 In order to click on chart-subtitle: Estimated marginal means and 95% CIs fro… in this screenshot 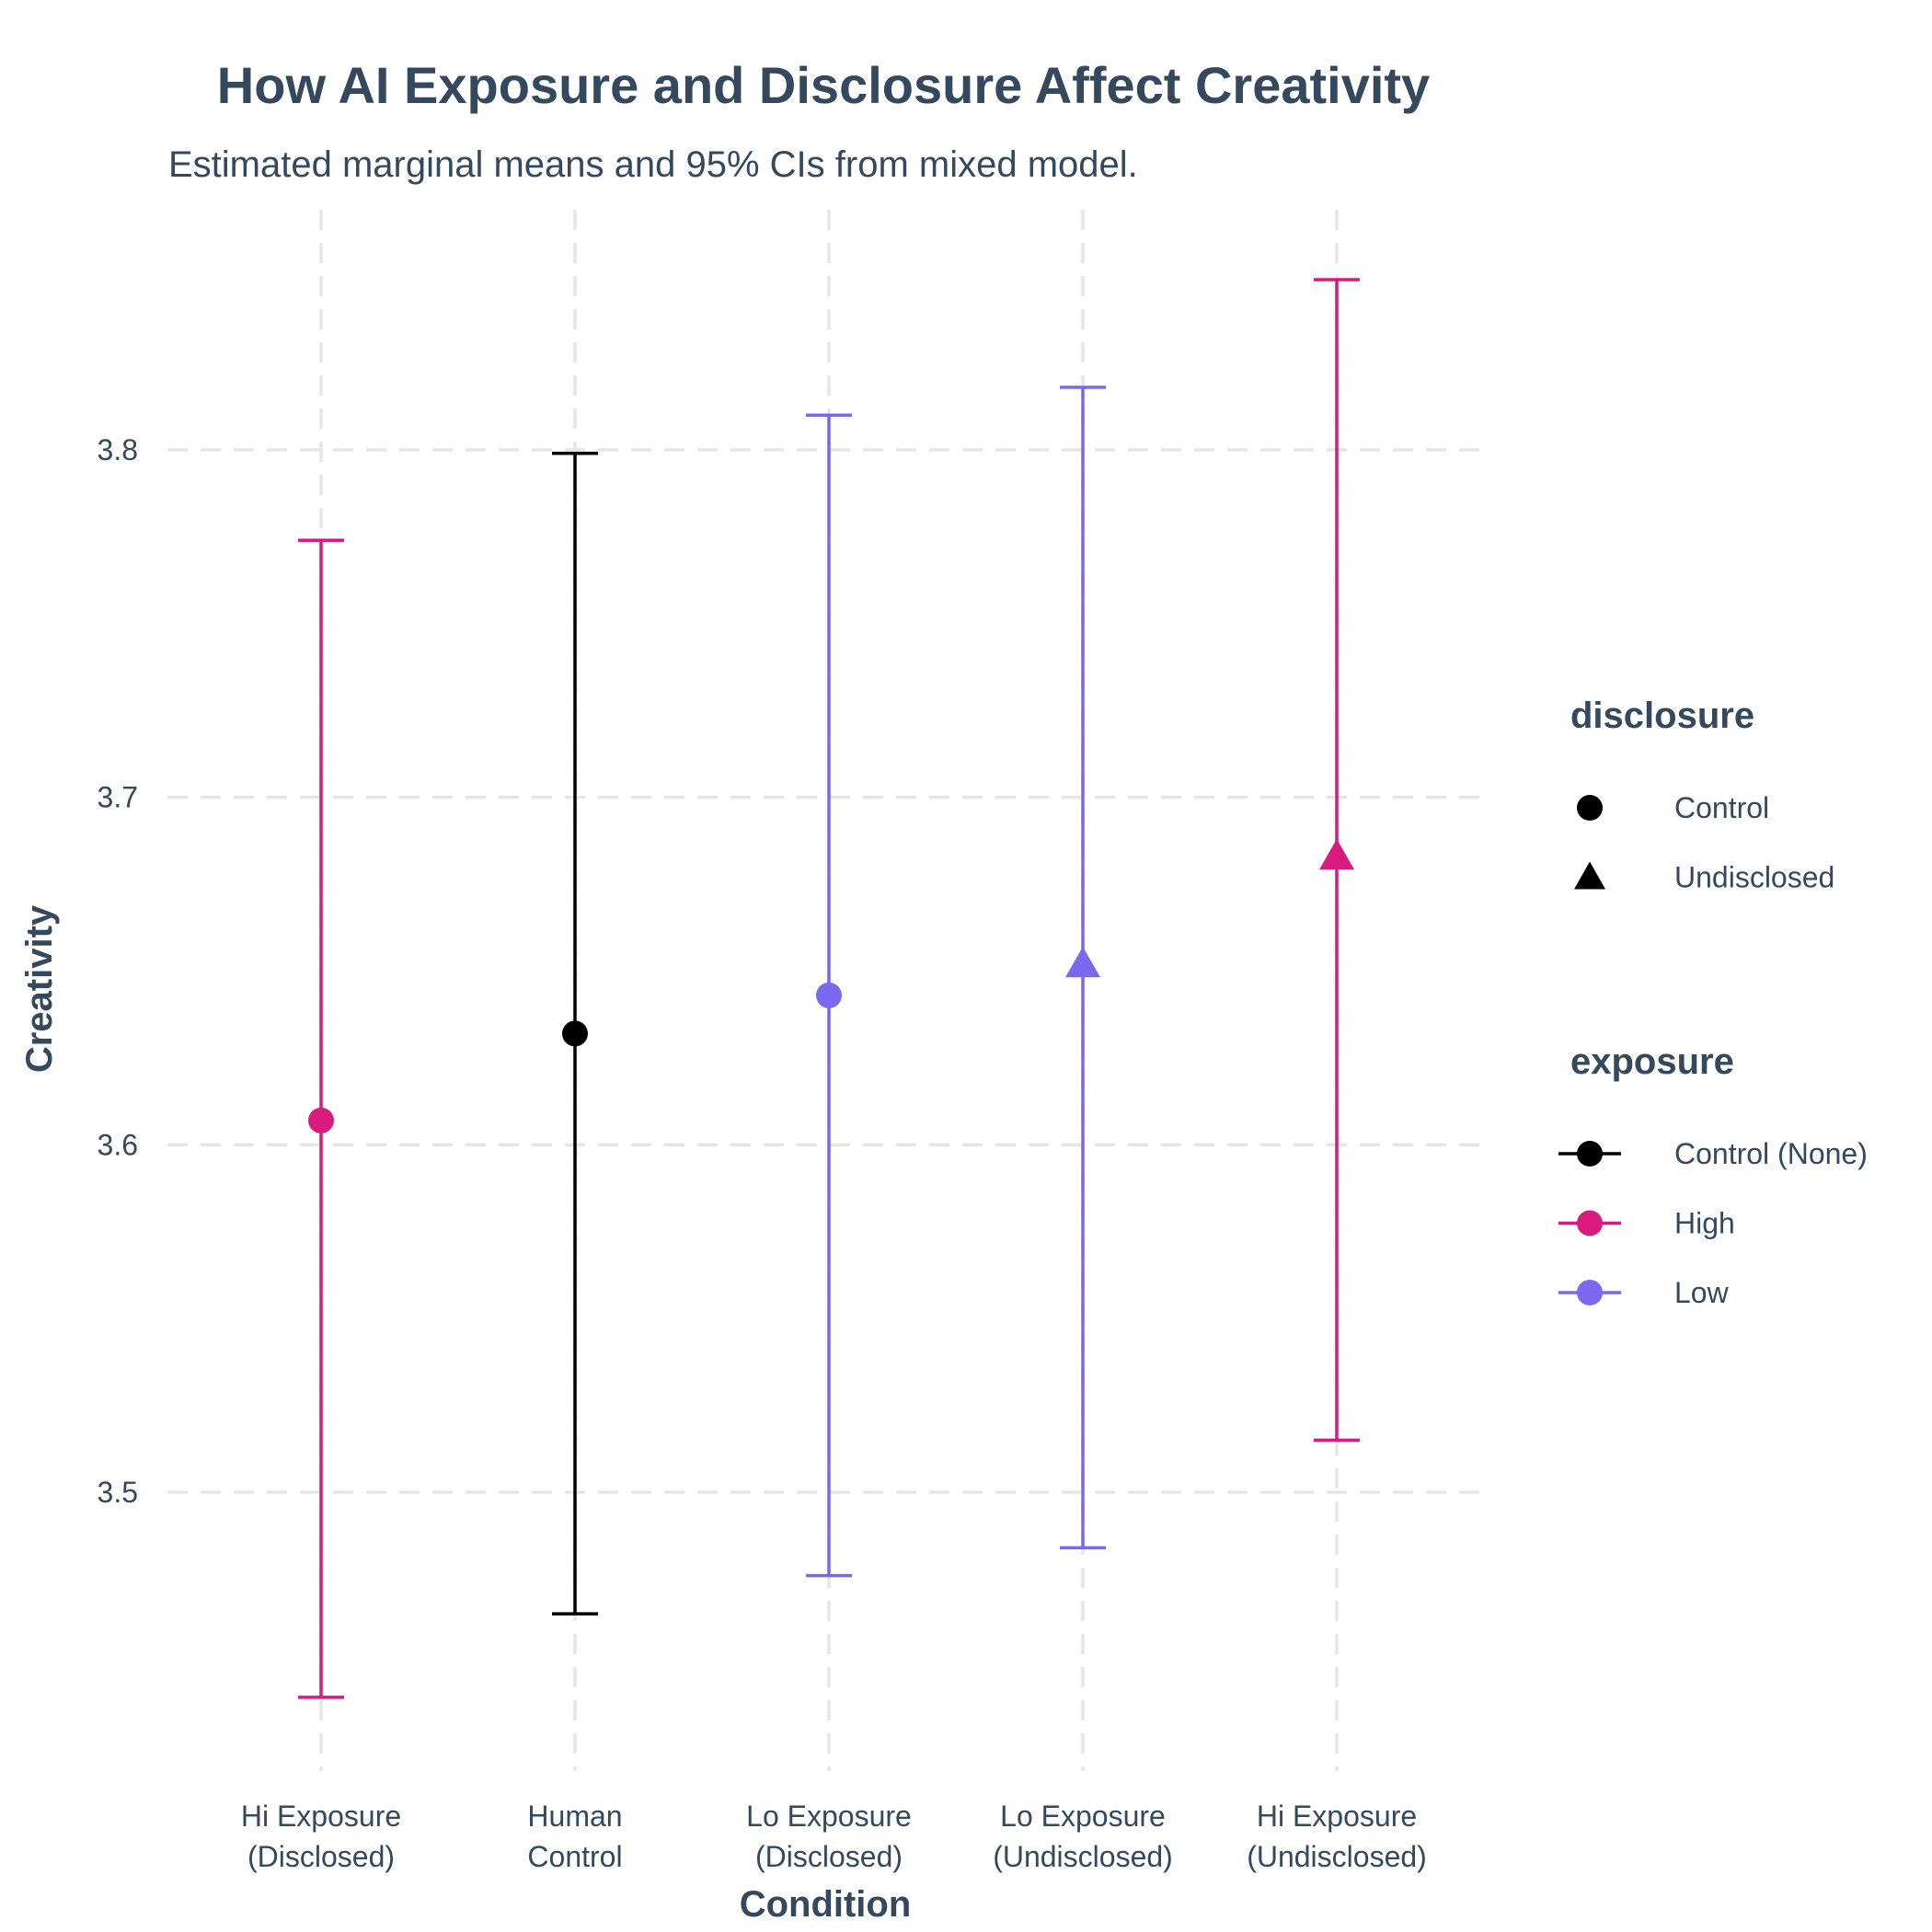, I will do `click(653, 164)`.